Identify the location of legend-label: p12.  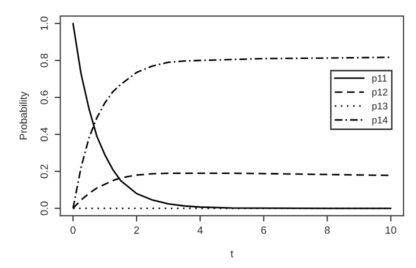
(380, 93).